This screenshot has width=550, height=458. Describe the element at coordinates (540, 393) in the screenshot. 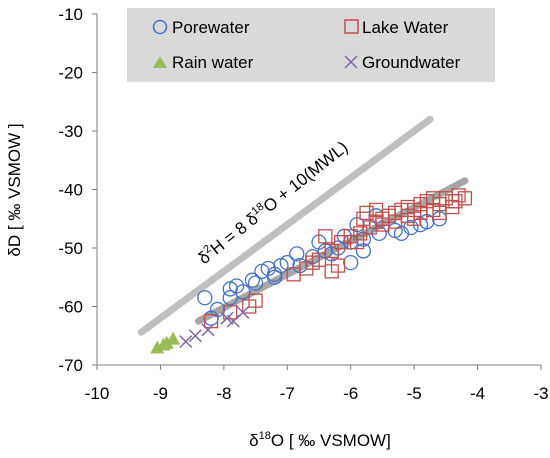

I see `x-tick-label: -3` at that location.